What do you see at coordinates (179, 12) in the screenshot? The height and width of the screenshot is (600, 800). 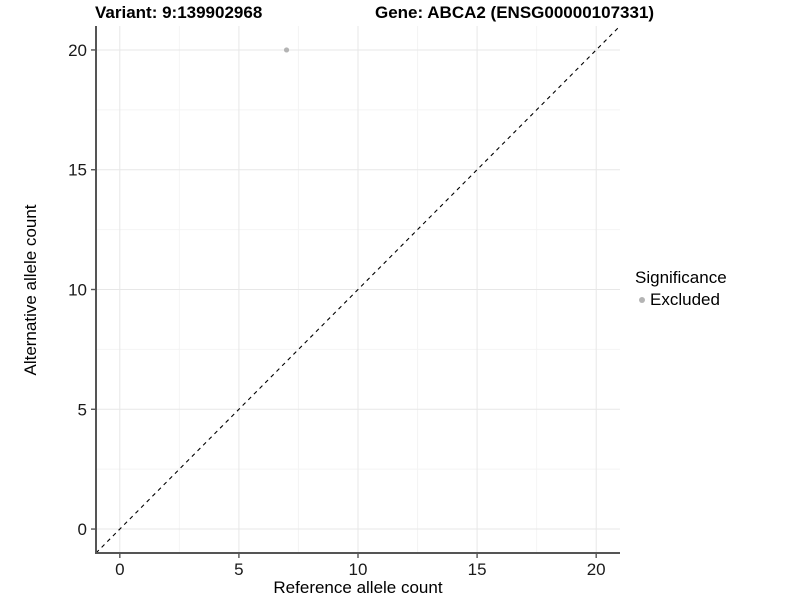 I see `variant-title: Variant: 9:139902968` at bounding box center [179, 12].